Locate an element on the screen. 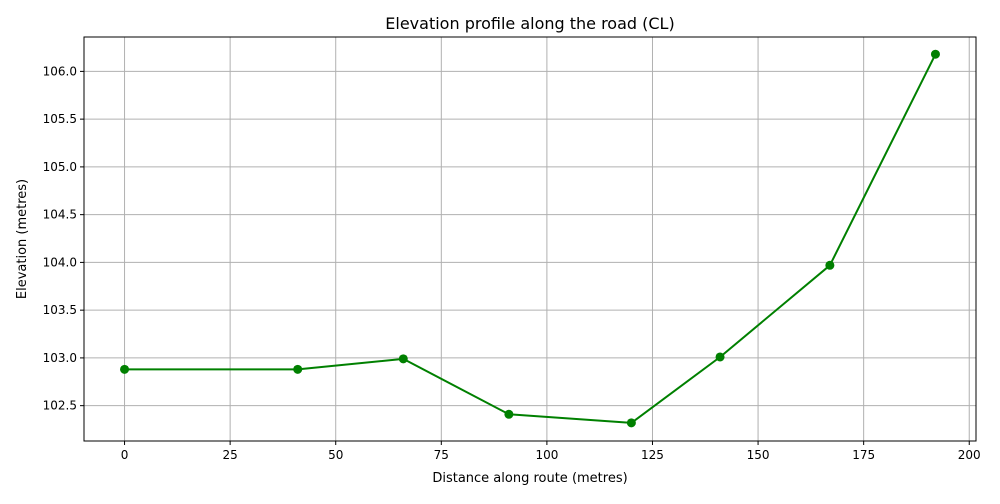 This screenshot has height=504, width=1000. x-tick-label: 25 is located at coordinates (229, 455).